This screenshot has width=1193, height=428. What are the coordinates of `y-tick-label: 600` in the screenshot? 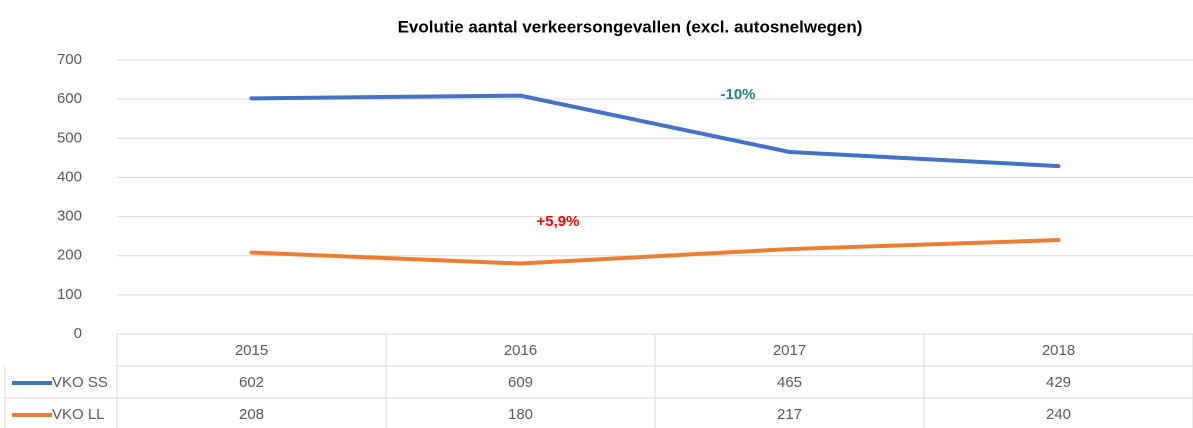 It's located at (69, 98).